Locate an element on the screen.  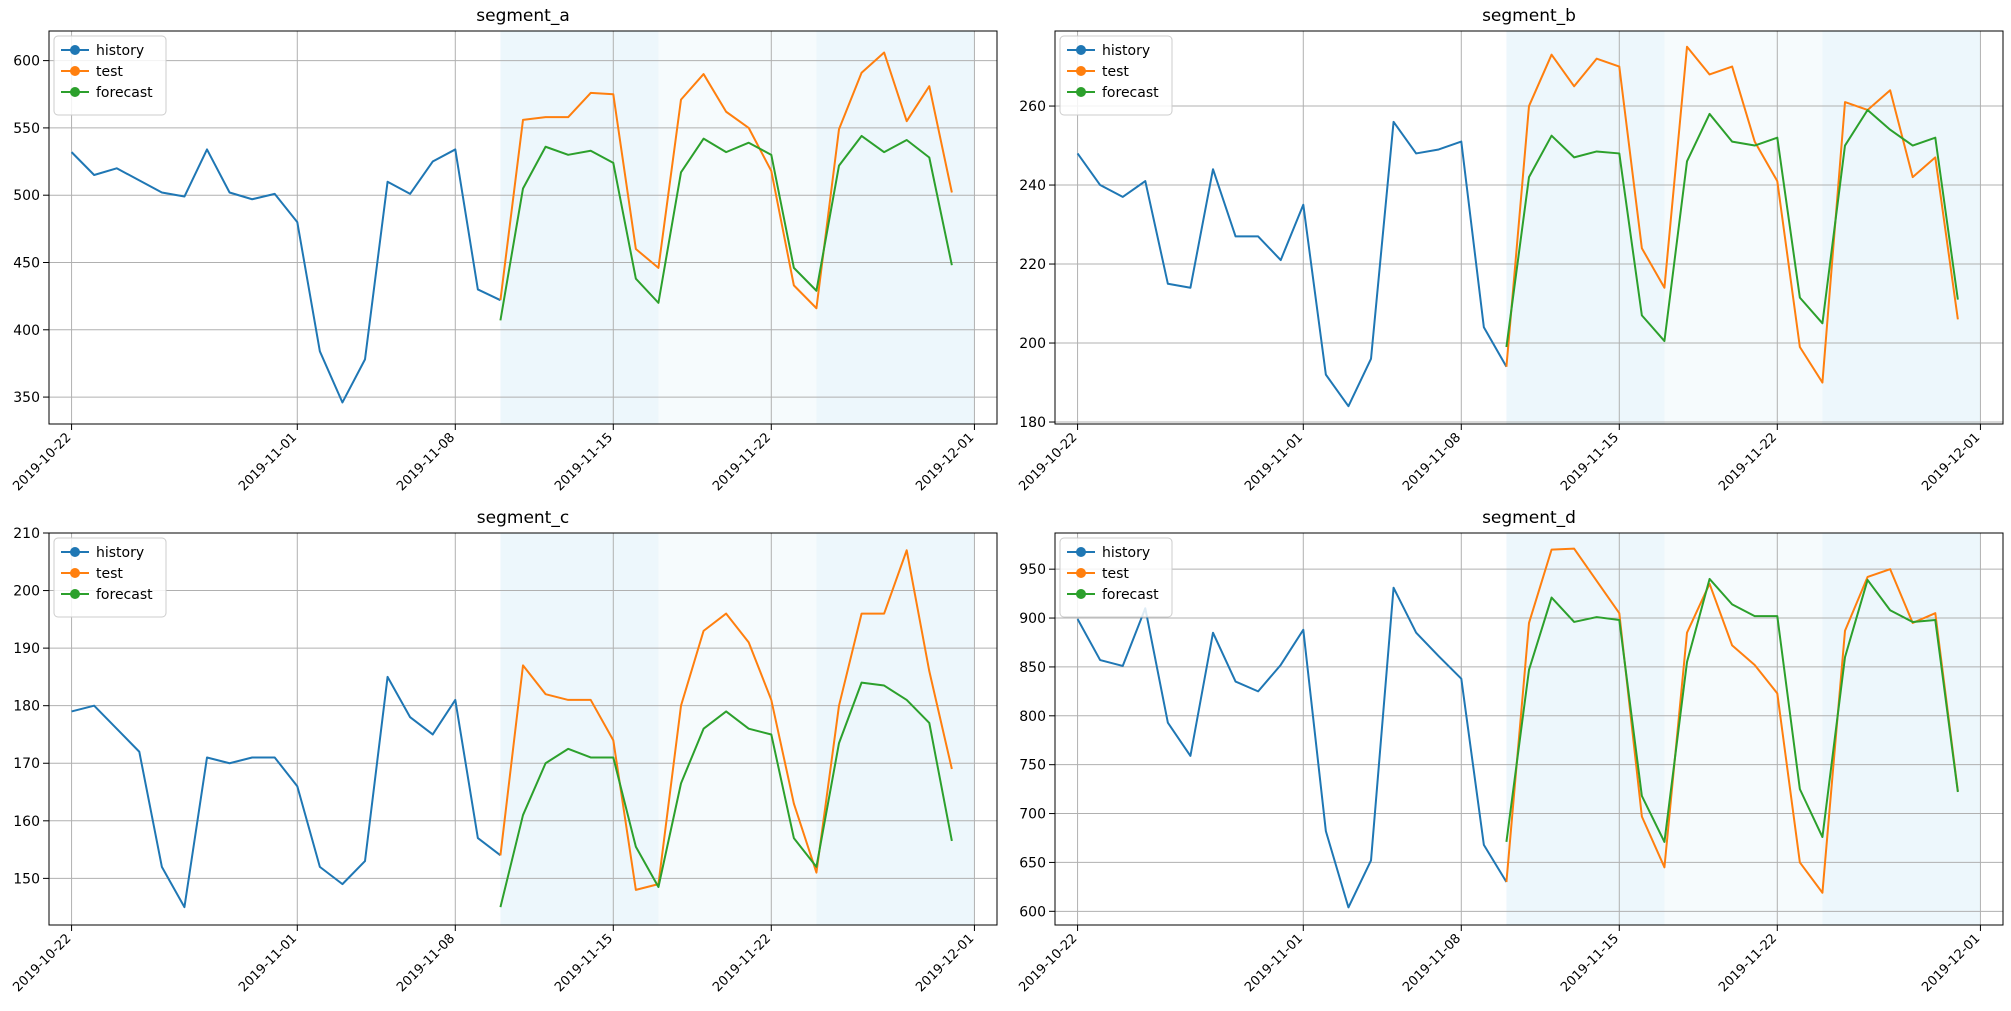
y-tick-label: 550 is located at coordinates (26, 129).